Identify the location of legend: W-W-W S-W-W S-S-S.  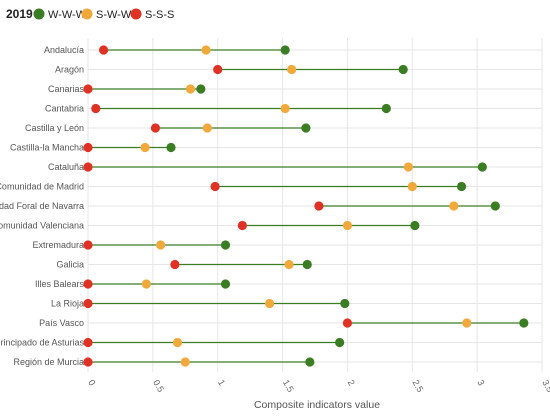
(103, 14).